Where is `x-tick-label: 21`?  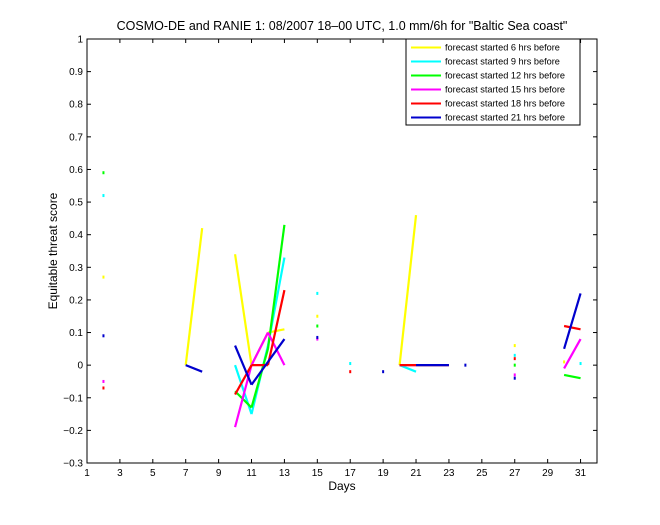
x-tick-label: 21 is located at coordinates (416, 473).